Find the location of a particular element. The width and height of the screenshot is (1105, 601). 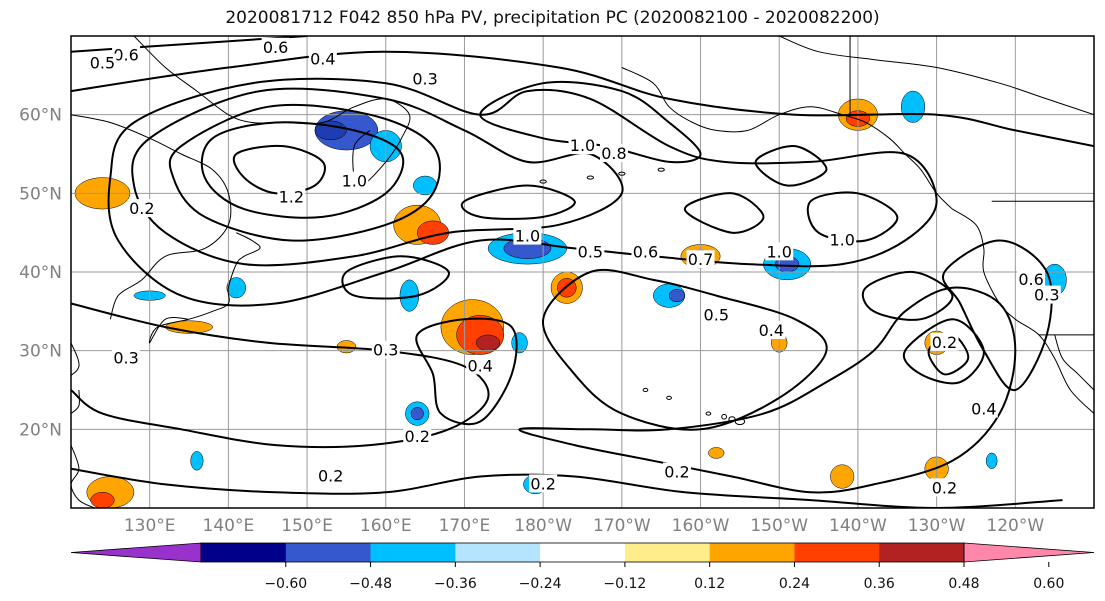

colorbar-tick-label: 0.36 is located at coordinates (879, 584).